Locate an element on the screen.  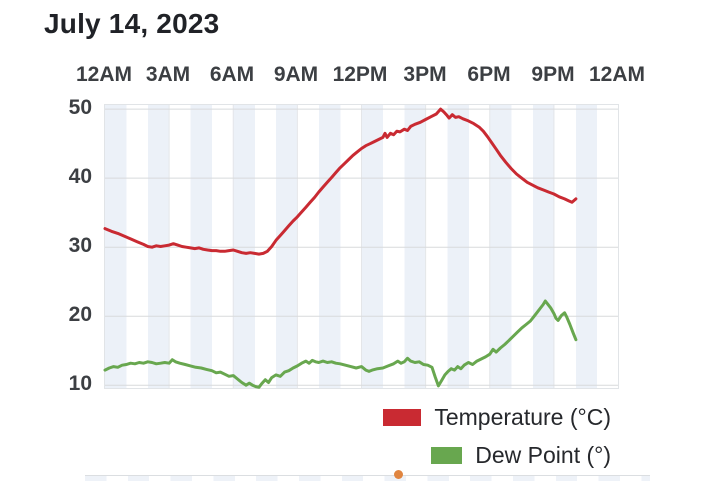
y-axis-label-10: 10 is located at coordinates (80, 383).